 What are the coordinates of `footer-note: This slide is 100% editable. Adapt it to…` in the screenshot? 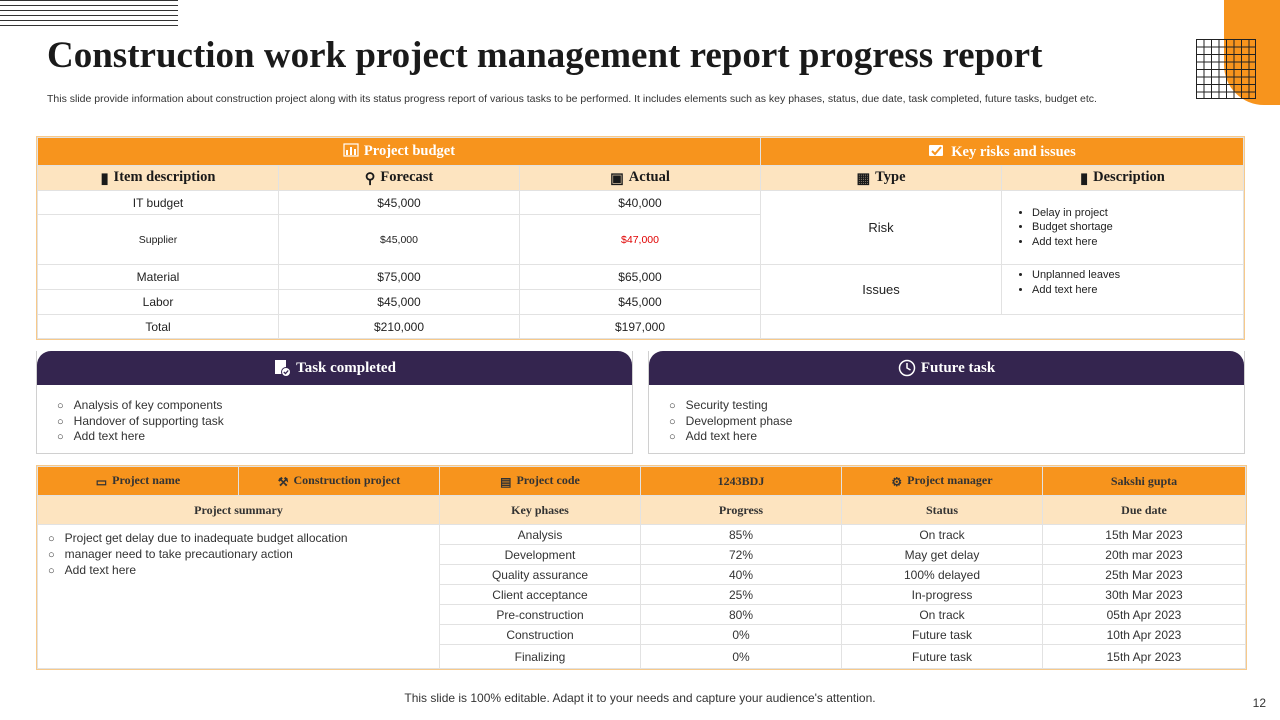 It's located at (640, 698).